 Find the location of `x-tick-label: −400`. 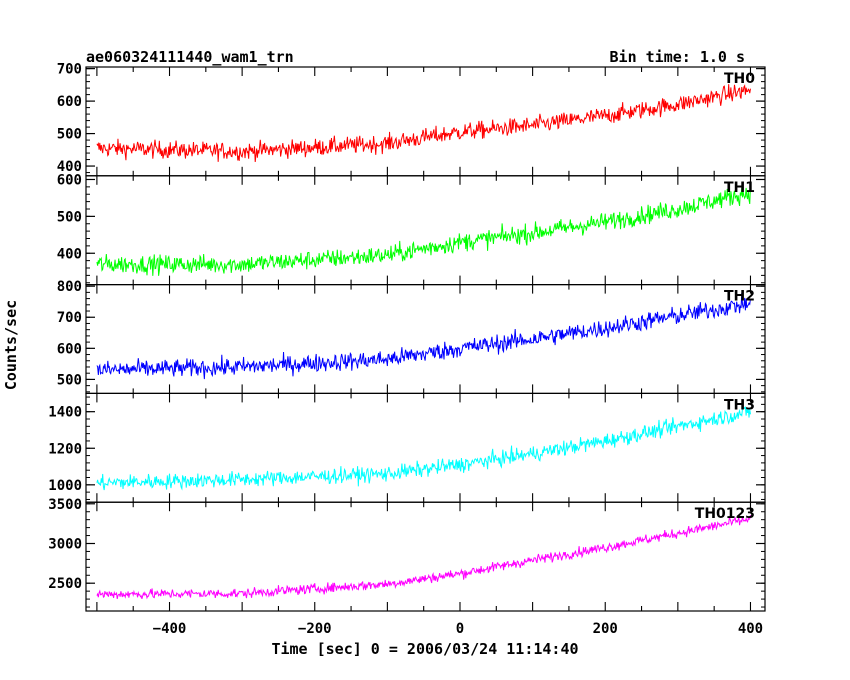

x-tick-label: −400 is located at coordinates (170, 629).